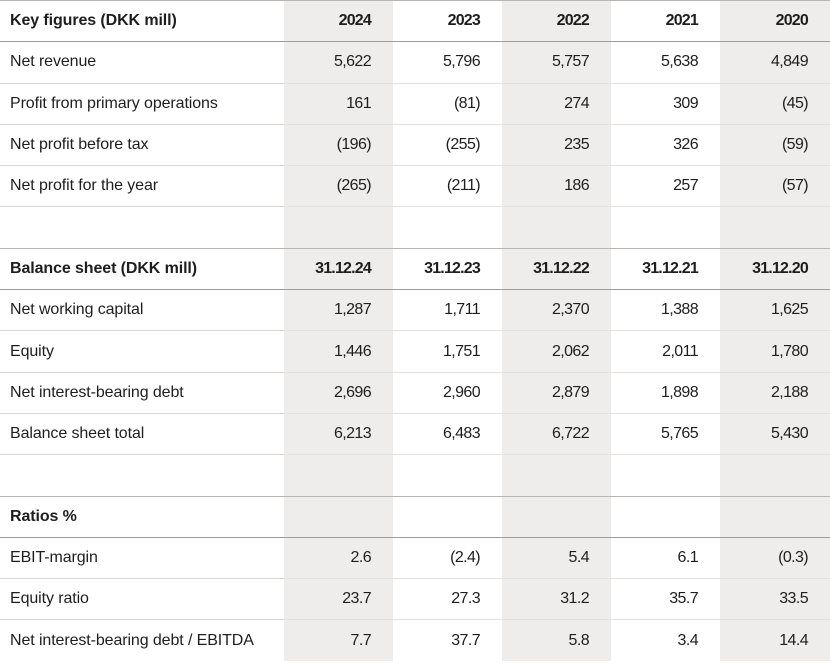 This screenshot has height=670, width=830. I want to click on table-cell: 5,765, so click(665, 434).